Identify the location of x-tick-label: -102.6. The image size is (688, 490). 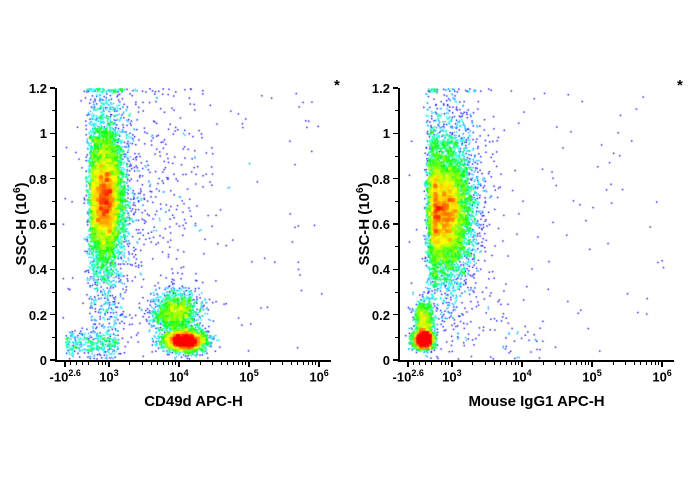
(408, 376).